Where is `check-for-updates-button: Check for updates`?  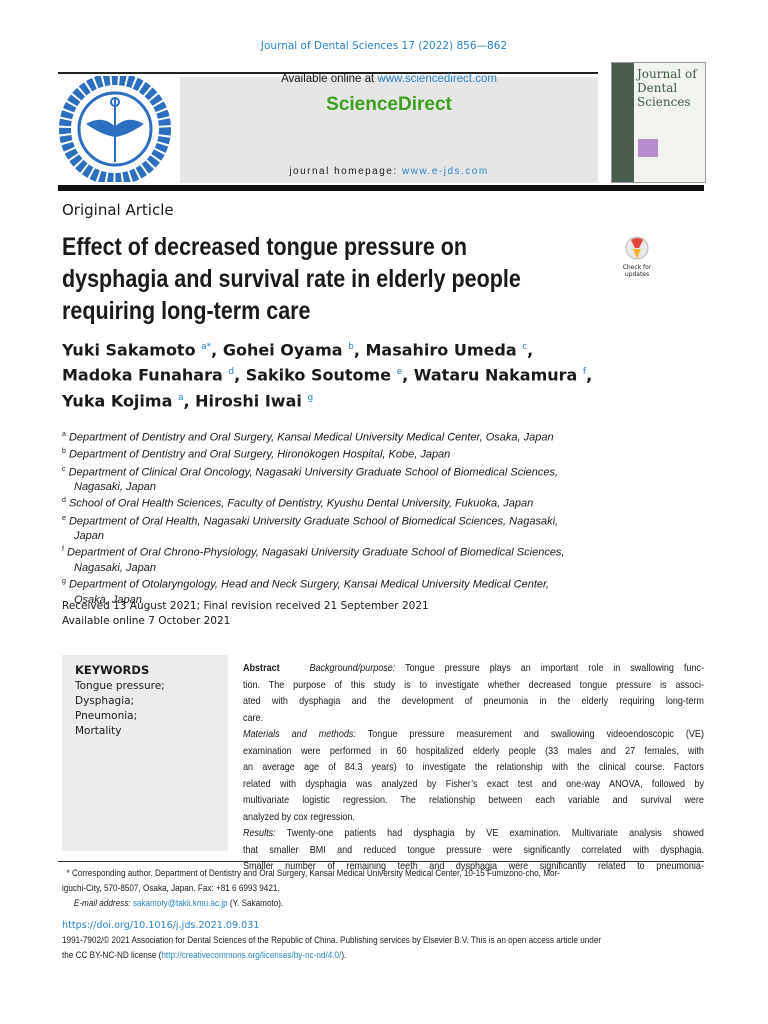 check-for-updates-button: Check for updates is located at coordinates (637, 257).